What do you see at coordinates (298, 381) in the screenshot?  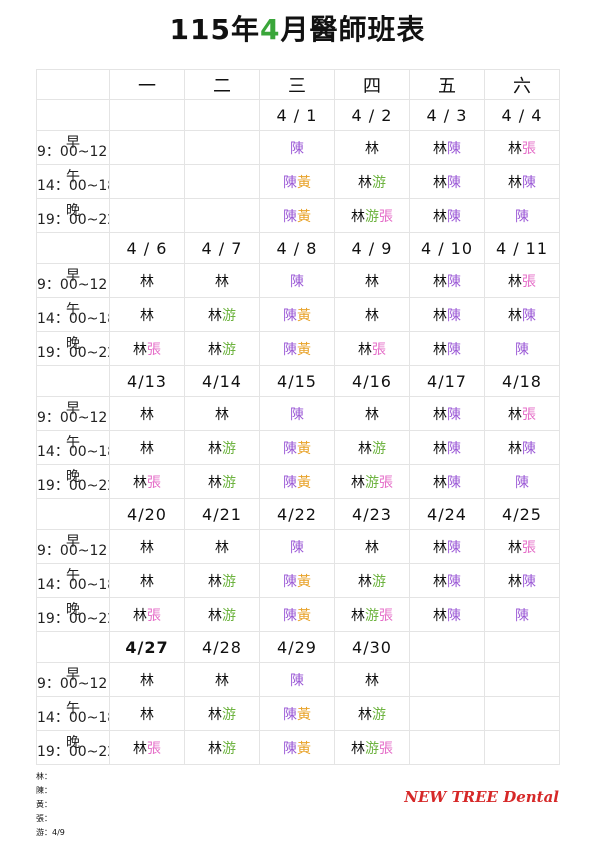 I see `date-row: 4/13 4/14 4/15 4/16 4/17 4/18` at bounding box center [298, 381].